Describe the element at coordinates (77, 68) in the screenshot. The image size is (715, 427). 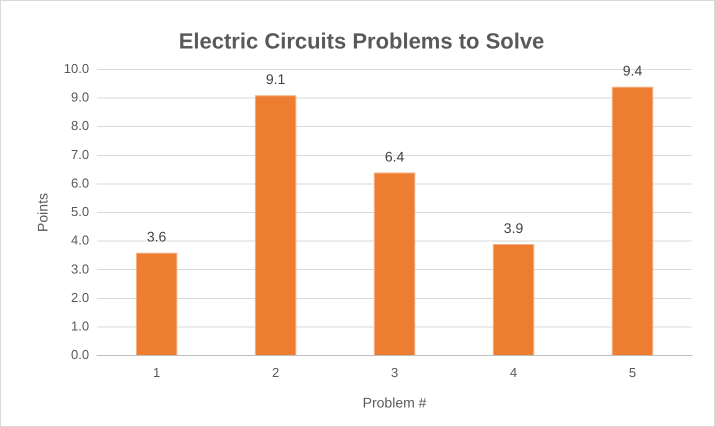
I see `y-tick-label: 10.0` at that location.